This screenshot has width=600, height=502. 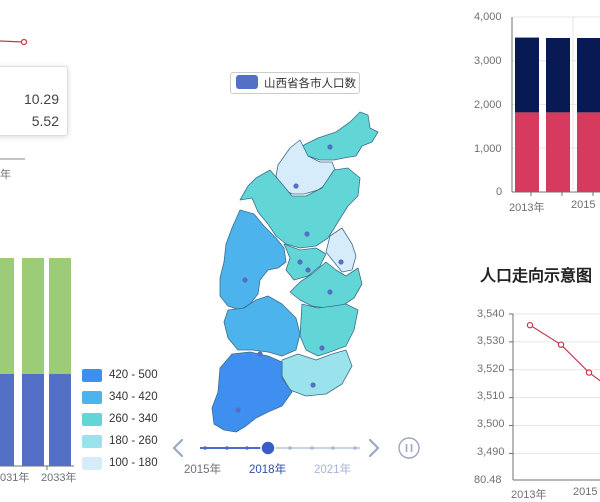 What do you see at coordinates (59, 478) in the screenshot?
I see `left-bar-x-label: 2033年` at bounding box center [59, 478].